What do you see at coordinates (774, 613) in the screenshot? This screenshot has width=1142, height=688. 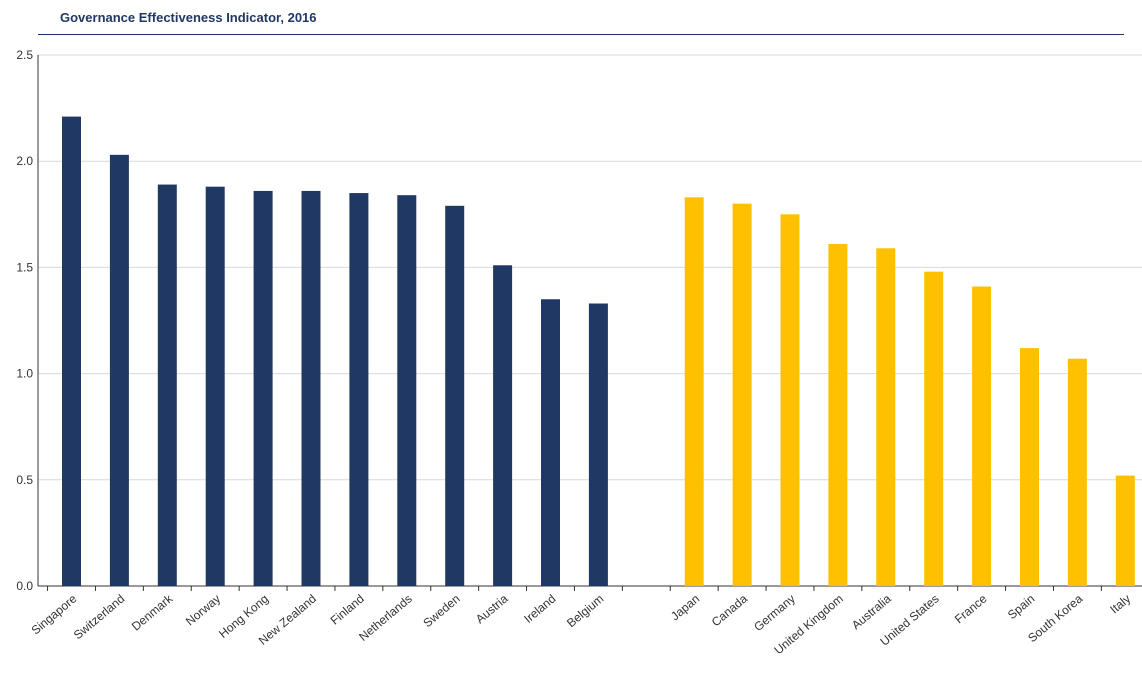 I see `x-tick-label: Germany` at bounding box center [774, 613].